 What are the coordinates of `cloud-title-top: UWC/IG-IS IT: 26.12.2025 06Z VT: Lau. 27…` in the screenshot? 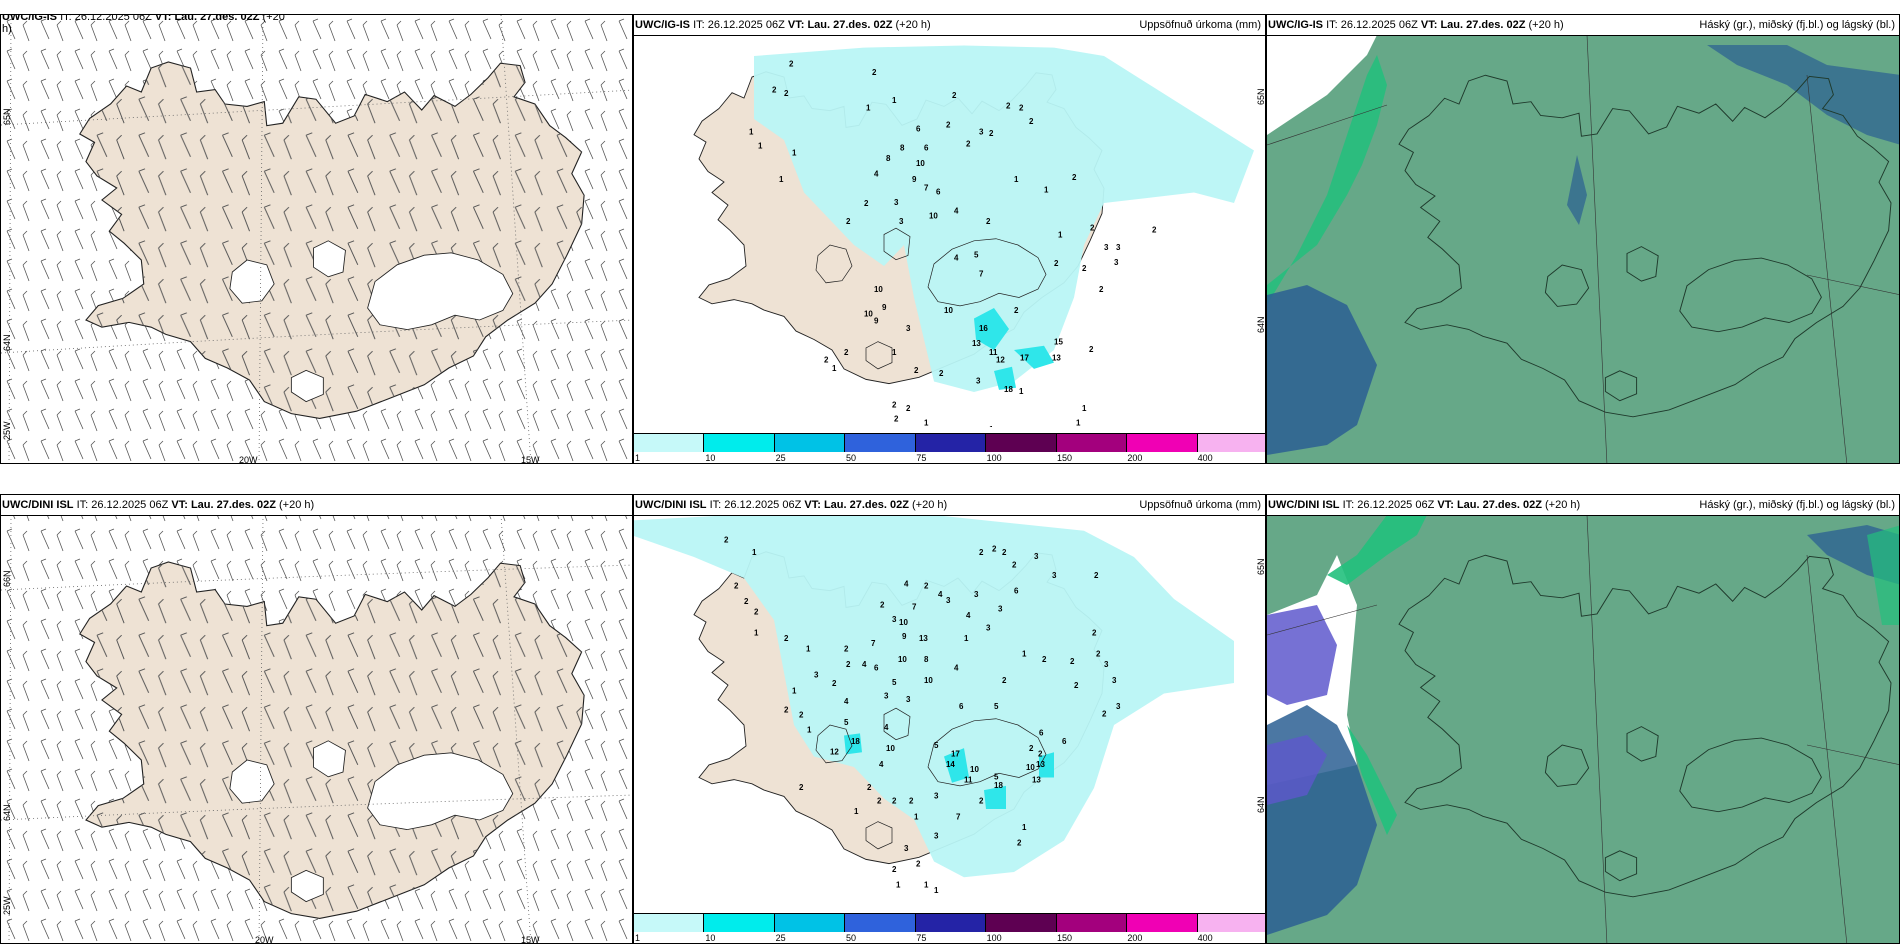 It's located at (1416, 25).